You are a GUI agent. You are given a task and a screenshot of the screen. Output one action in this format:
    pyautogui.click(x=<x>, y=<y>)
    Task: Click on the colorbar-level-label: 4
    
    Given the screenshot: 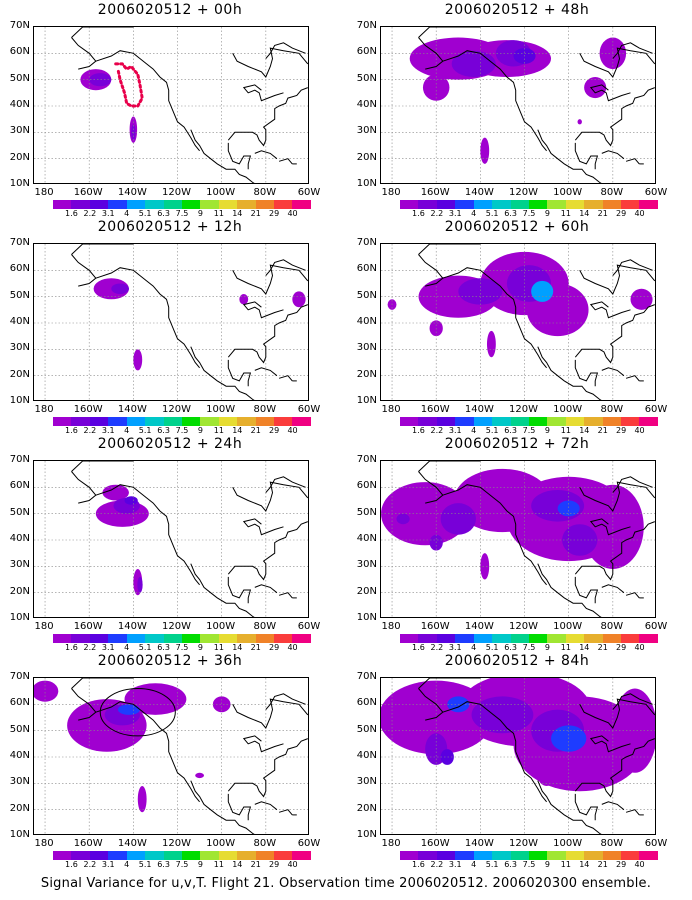 What is the action you would take?
    pyautogui.click(x=474, y=647)
    